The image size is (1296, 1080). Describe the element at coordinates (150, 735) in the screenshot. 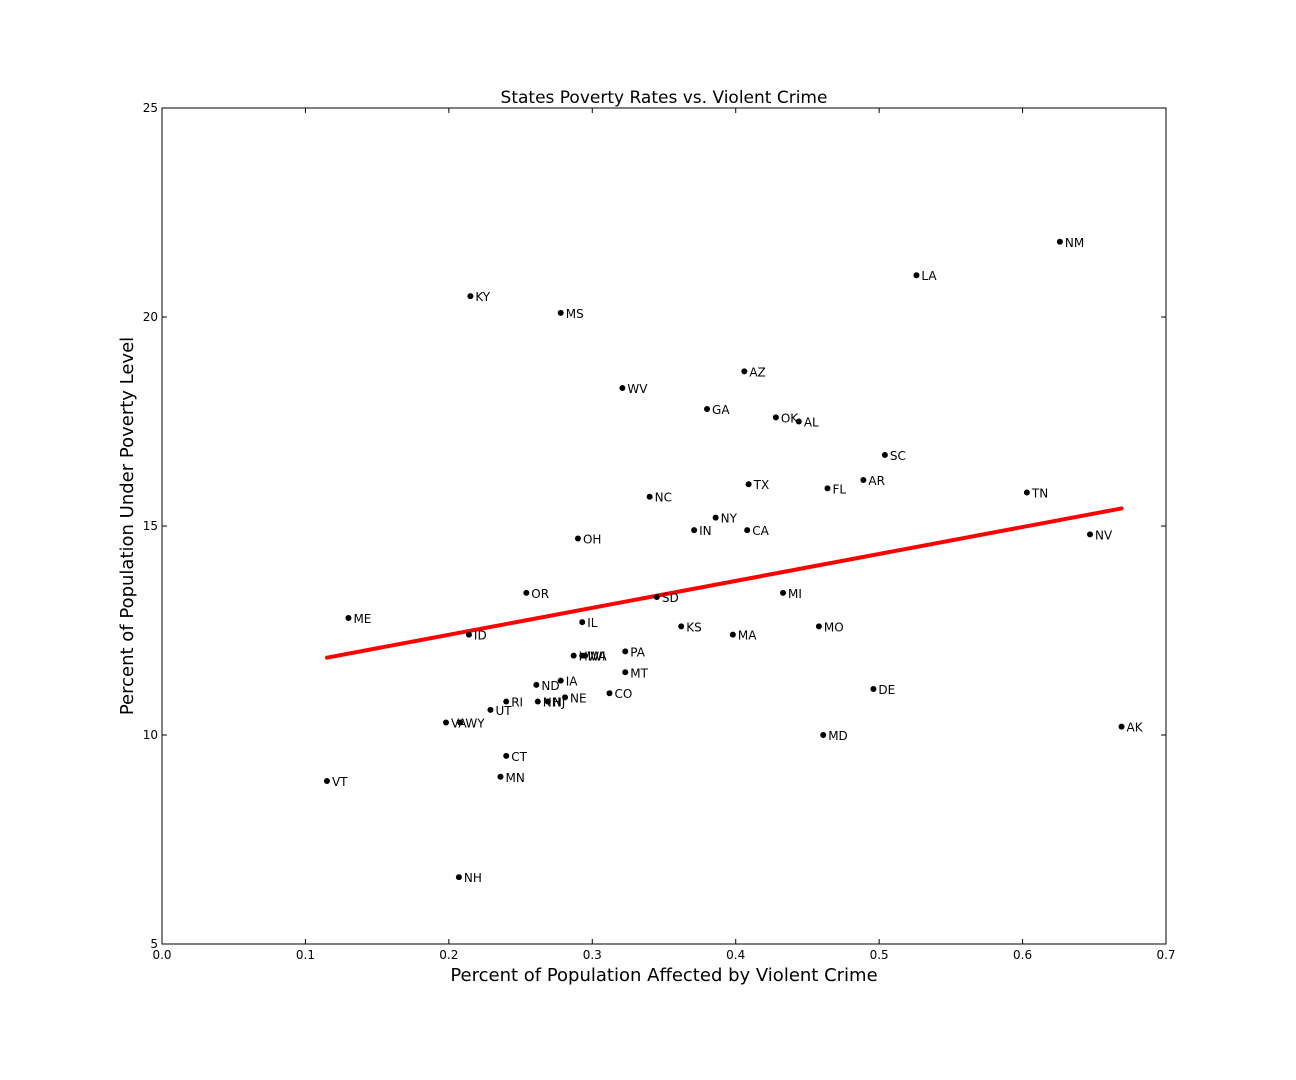

I see `y-tick-label: 10` at that location.